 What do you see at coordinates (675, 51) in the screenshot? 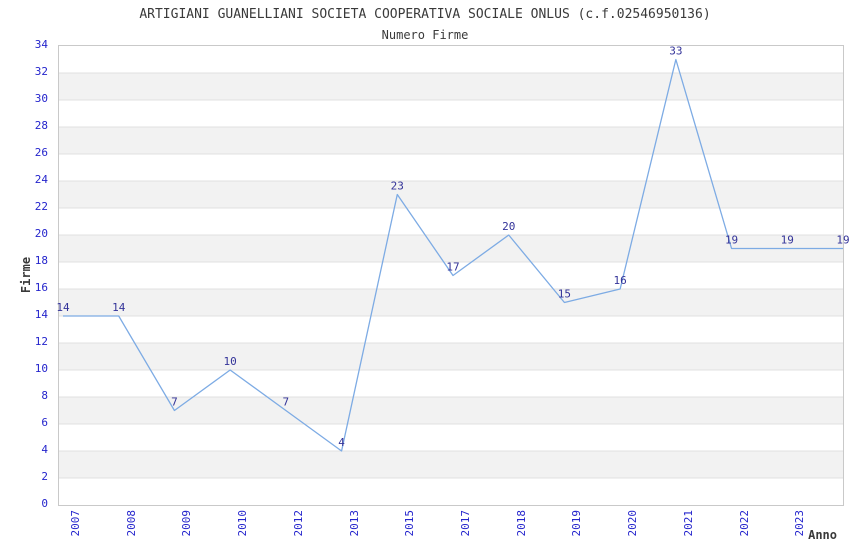
I see `data-point-label: 33` at bounding box center [675, 51].